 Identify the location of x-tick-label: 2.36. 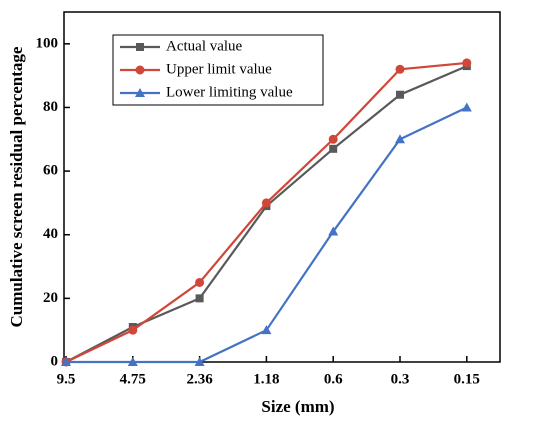
(199, 379).